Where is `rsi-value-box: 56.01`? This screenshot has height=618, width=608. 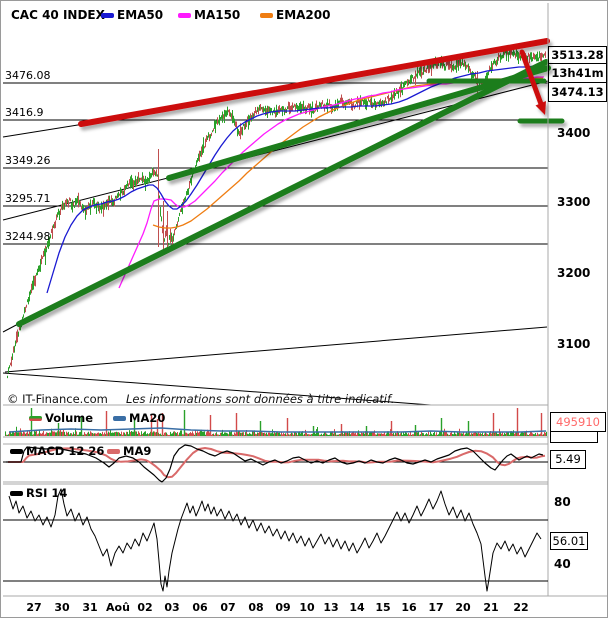 rsi-value-box: 56.01 is located at coordinates (569, 541).